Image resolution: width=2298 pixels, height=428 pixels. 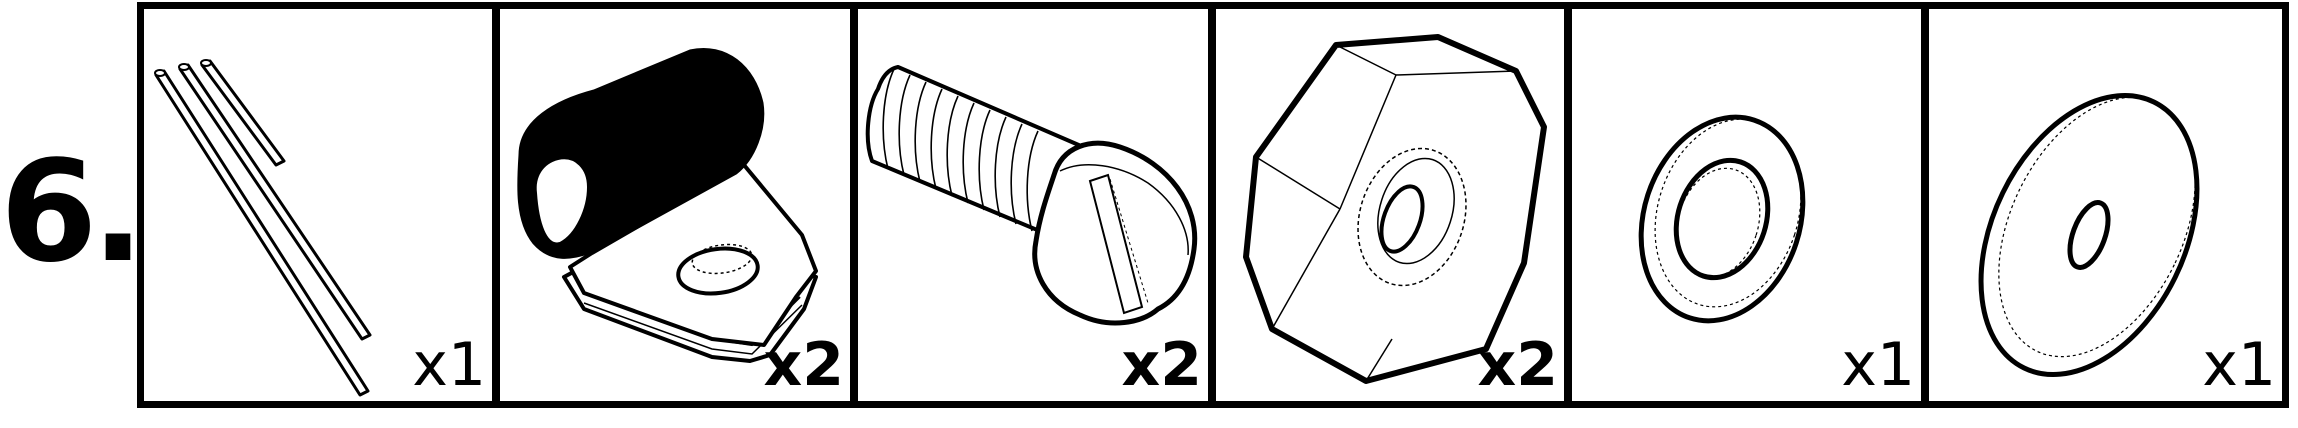 What do you see at coordinates (72, 212) in the screenshot?
I see `step-number: 6.` at bounding box center [72, 212].